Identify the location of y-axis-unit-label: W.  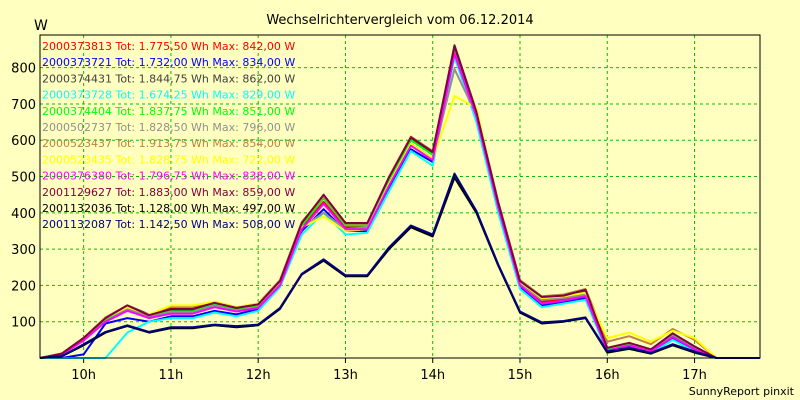
(41, 26).